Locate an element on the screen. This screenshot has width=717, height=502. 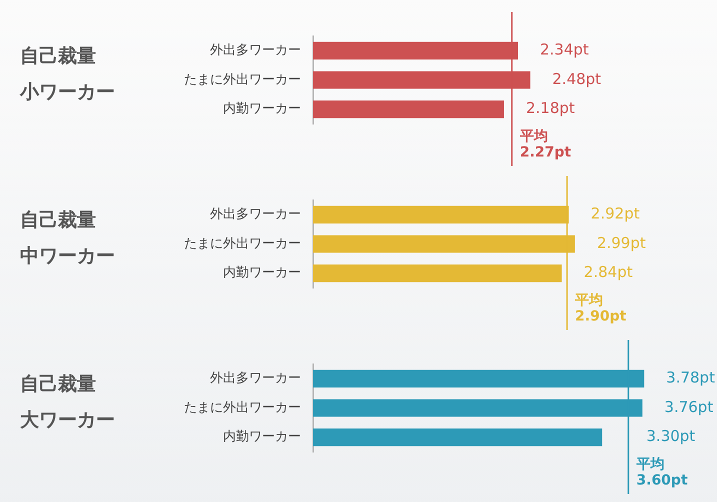
data-label: 2.92pt is located at coordinates (615, 213).